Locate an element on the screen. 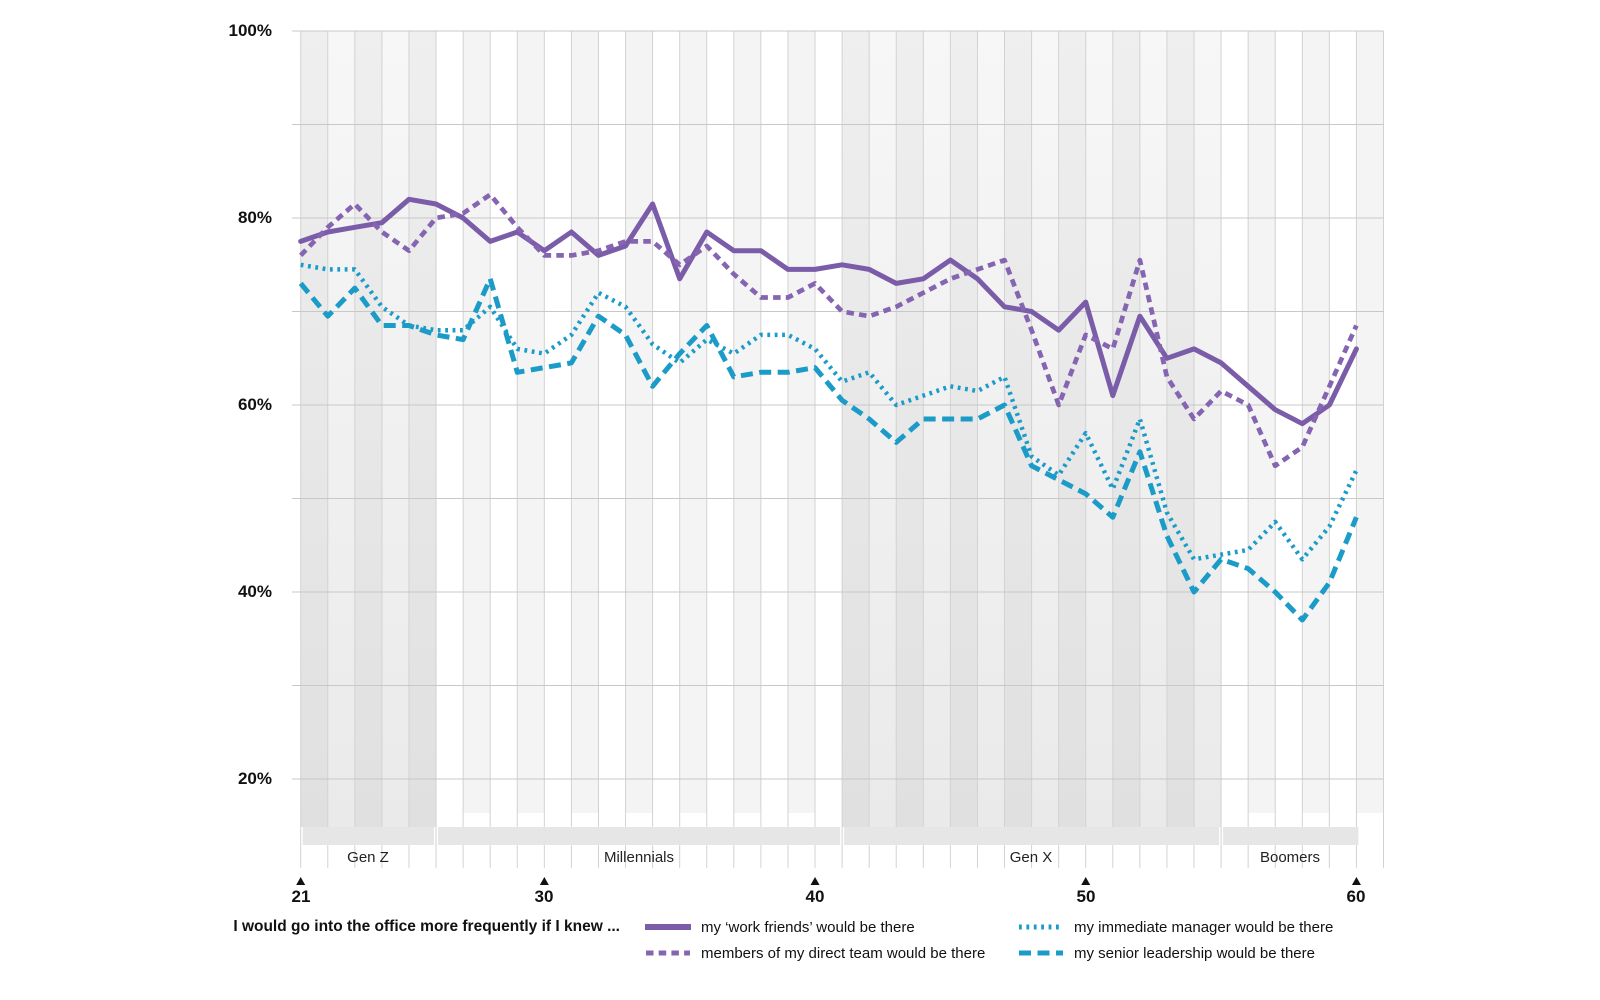  generation-bands is located at coordinates (830, 836).